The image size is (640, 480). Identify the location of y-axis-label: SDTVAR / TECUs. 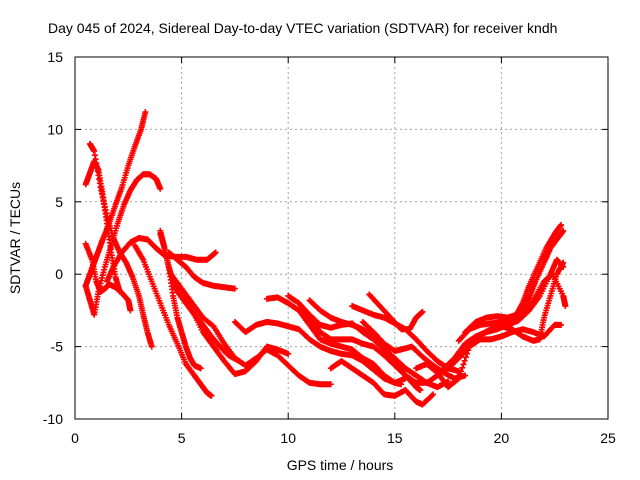
(15, 238).